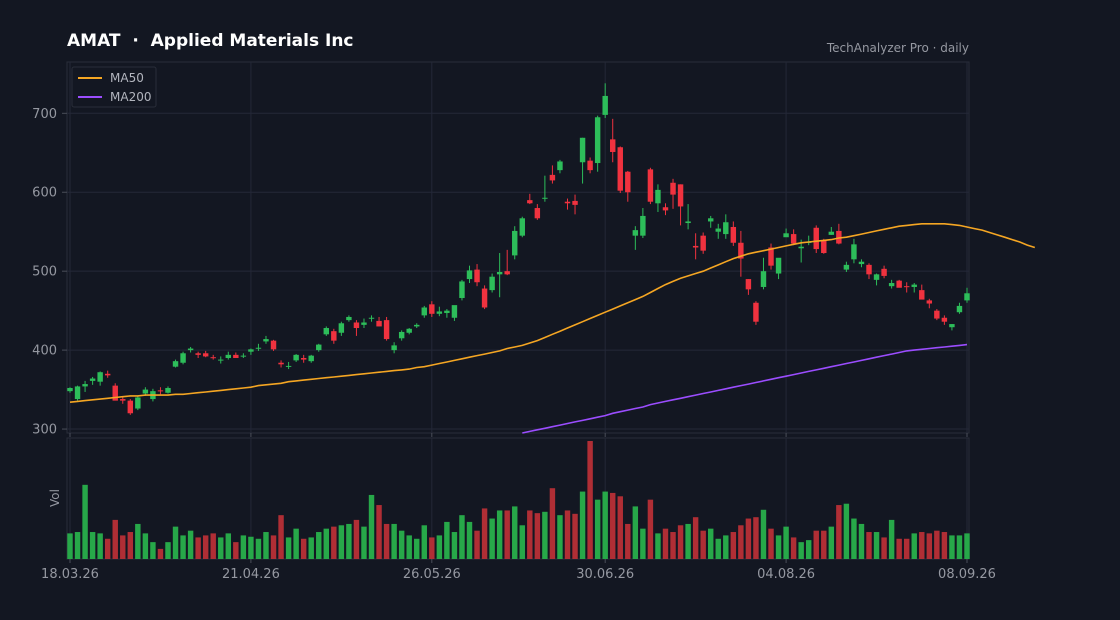  Describe the element at coordinates (55, 498) in the screenshot. I see `volume-axis-label: Vol` at that location.